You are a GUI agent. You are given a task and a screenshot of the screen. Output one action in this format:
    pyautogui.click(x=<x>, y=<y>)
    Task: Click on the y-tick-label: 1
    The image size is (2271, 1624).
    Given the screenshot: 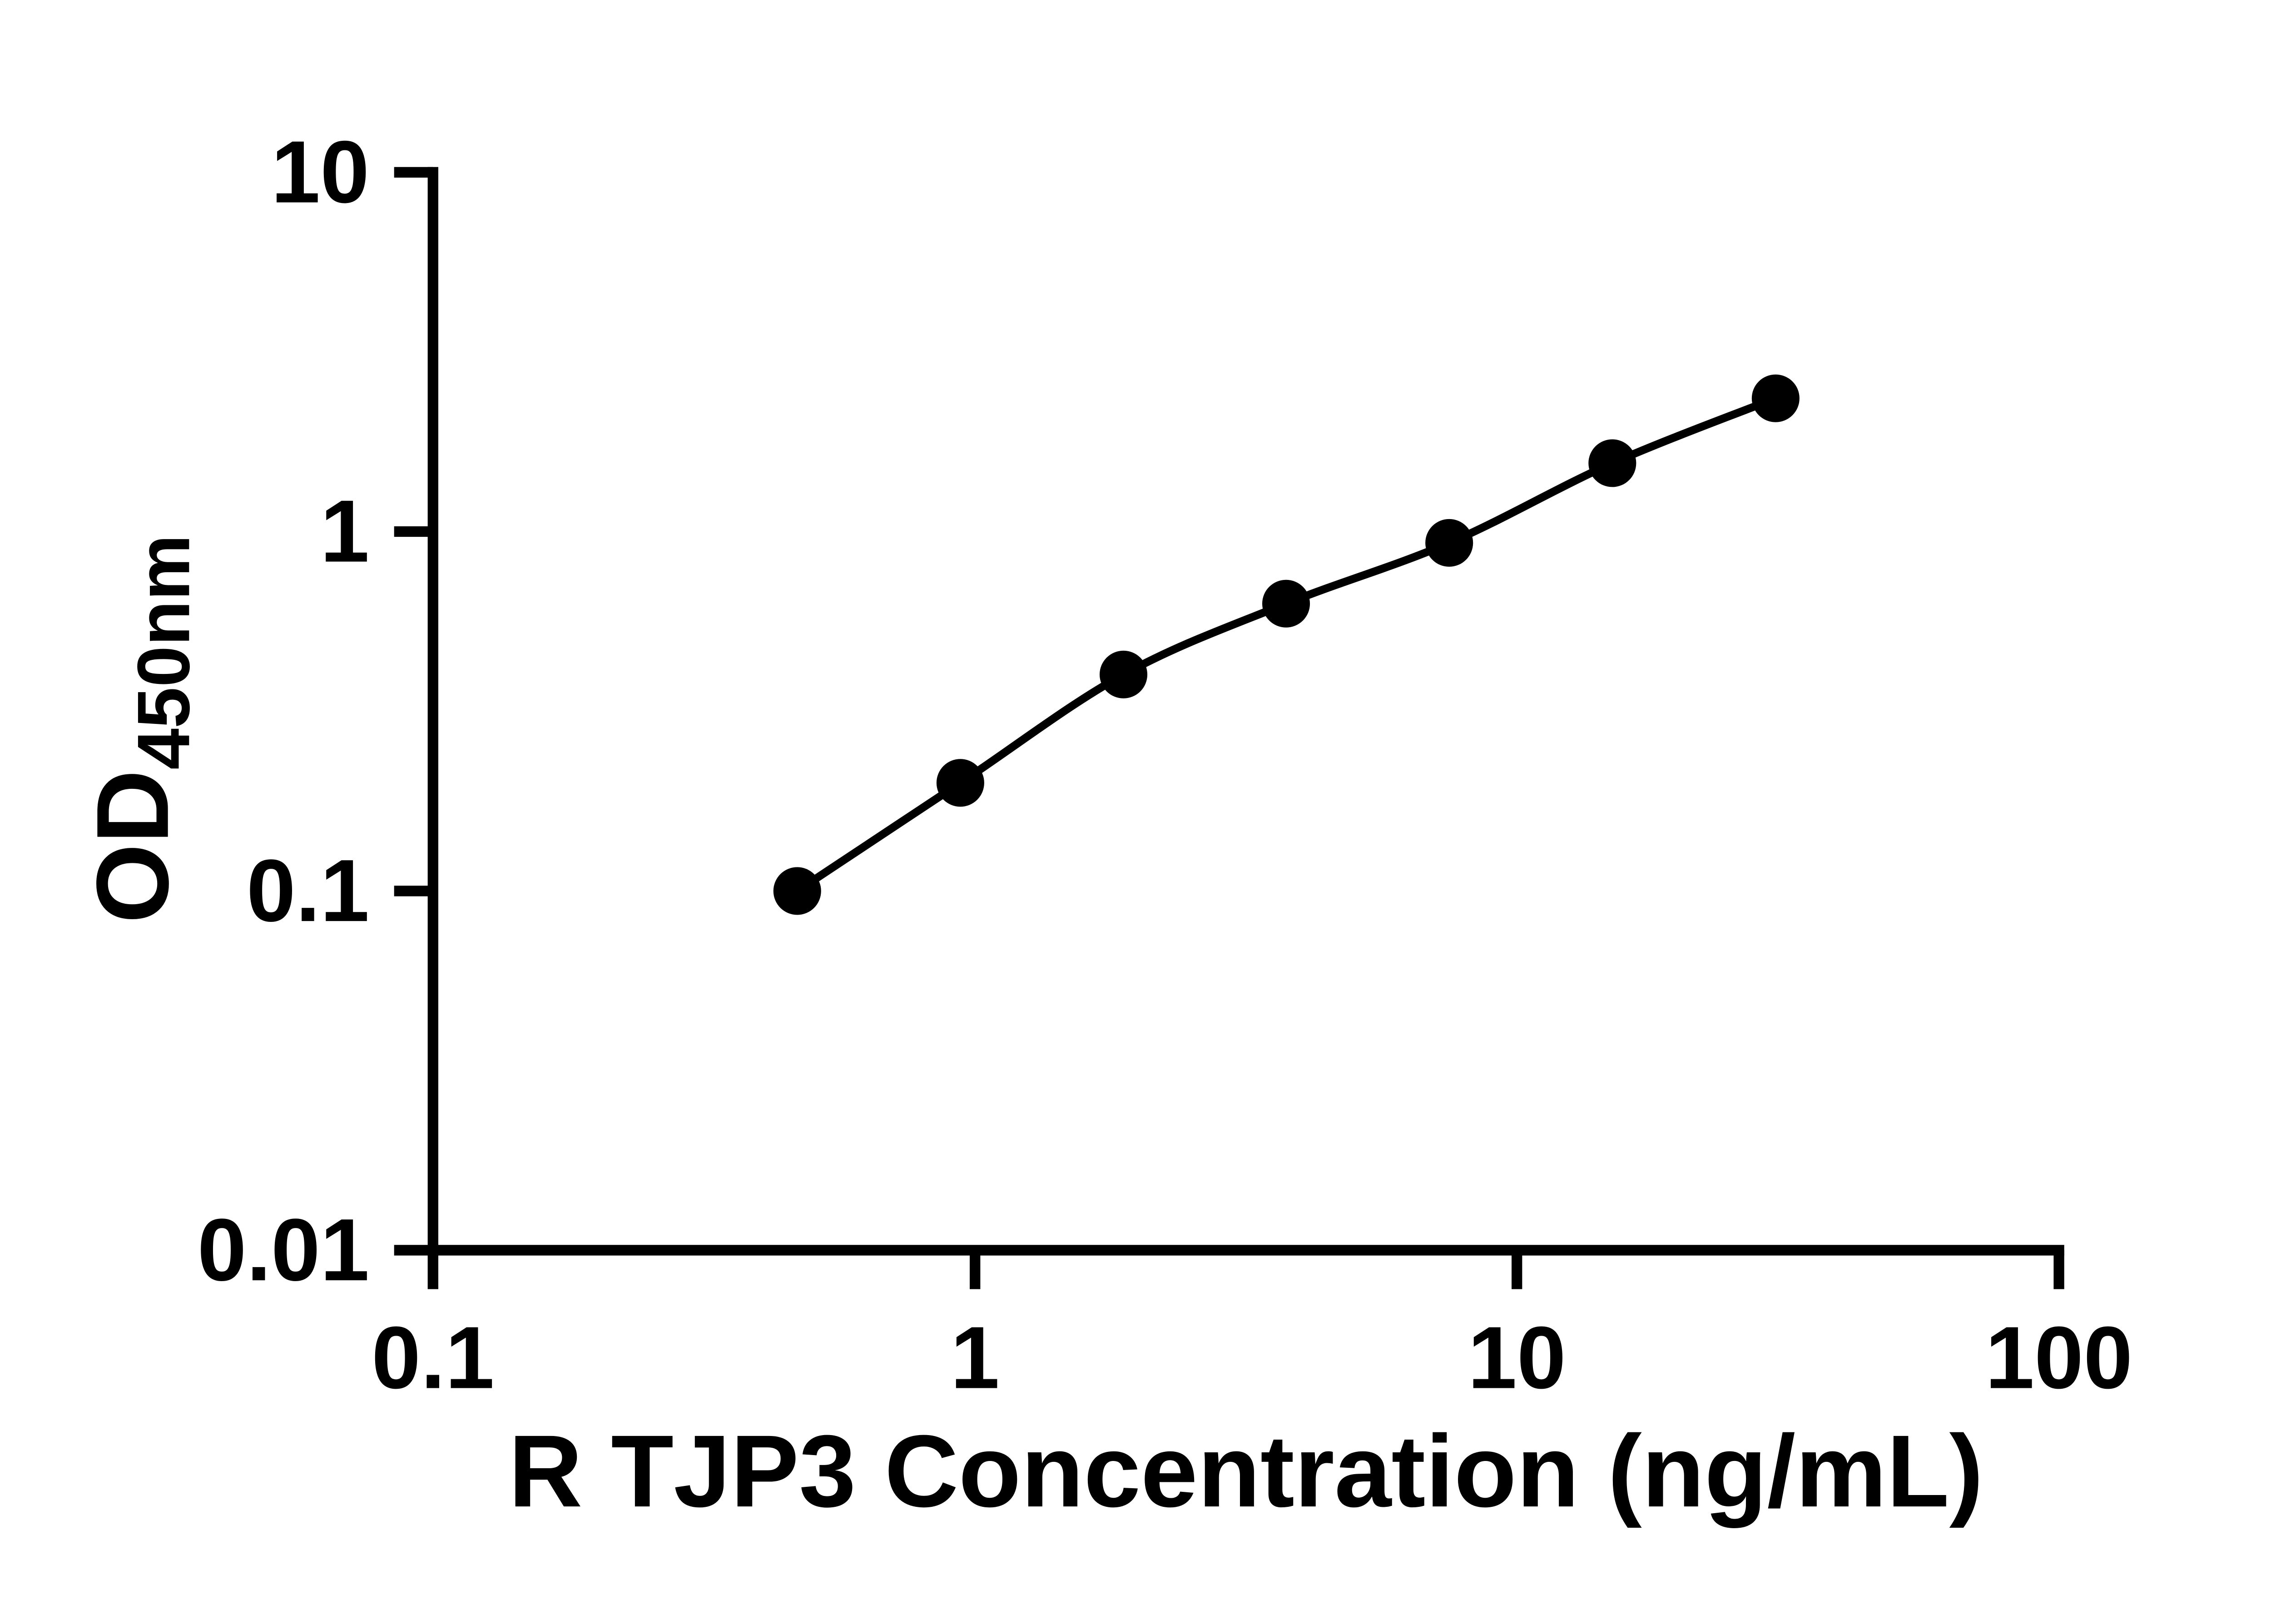 What is the action you would take?
    pyautogui.click(x=344, y=531)
    